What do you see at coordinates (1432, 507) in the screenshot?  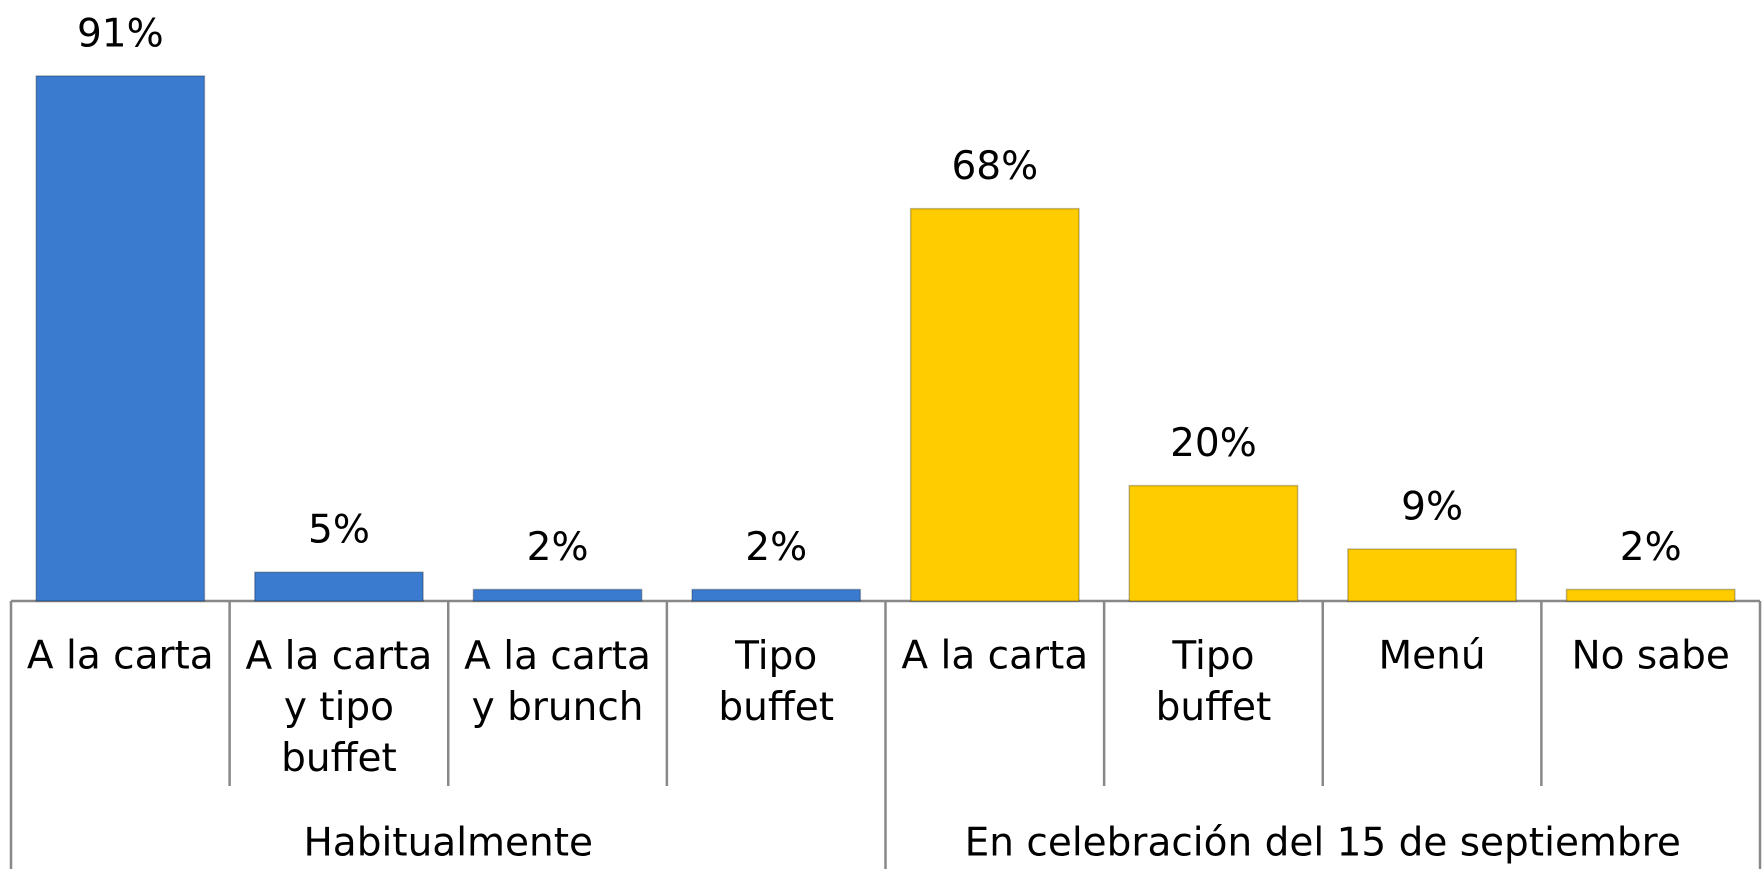 I see `value-label: 9%` at bounding box center [1432, 507].